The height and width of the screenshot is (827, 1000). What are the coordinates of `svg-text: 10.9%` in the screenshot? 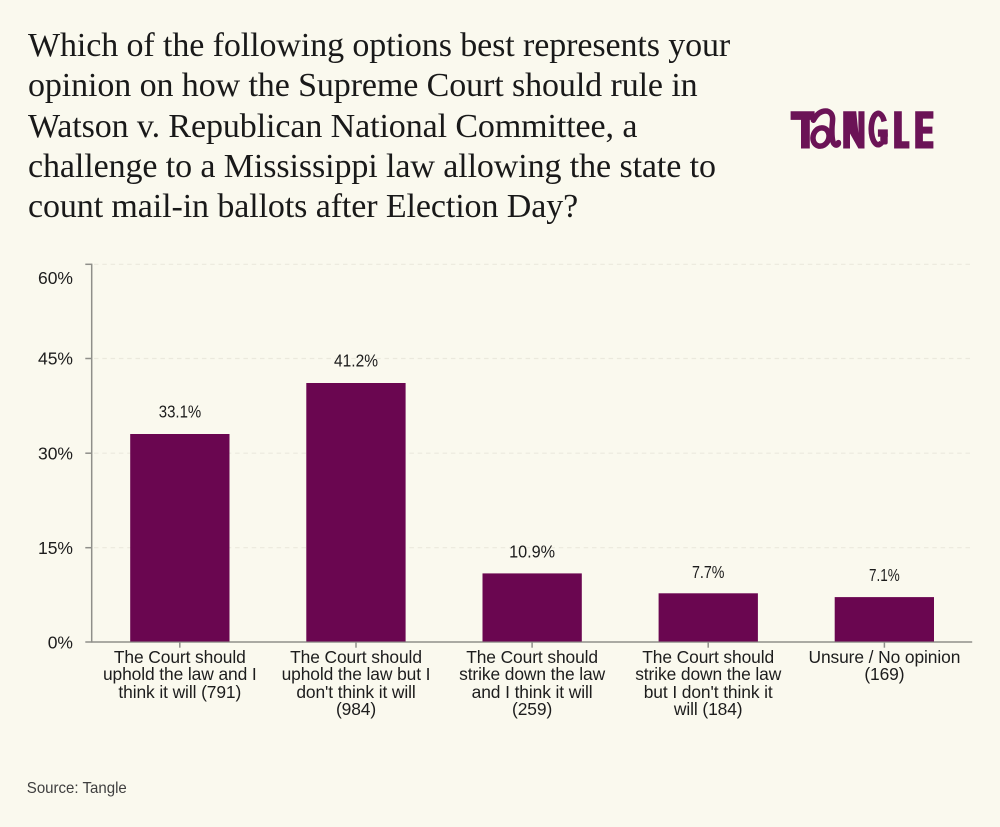 It's located at (532, 551).